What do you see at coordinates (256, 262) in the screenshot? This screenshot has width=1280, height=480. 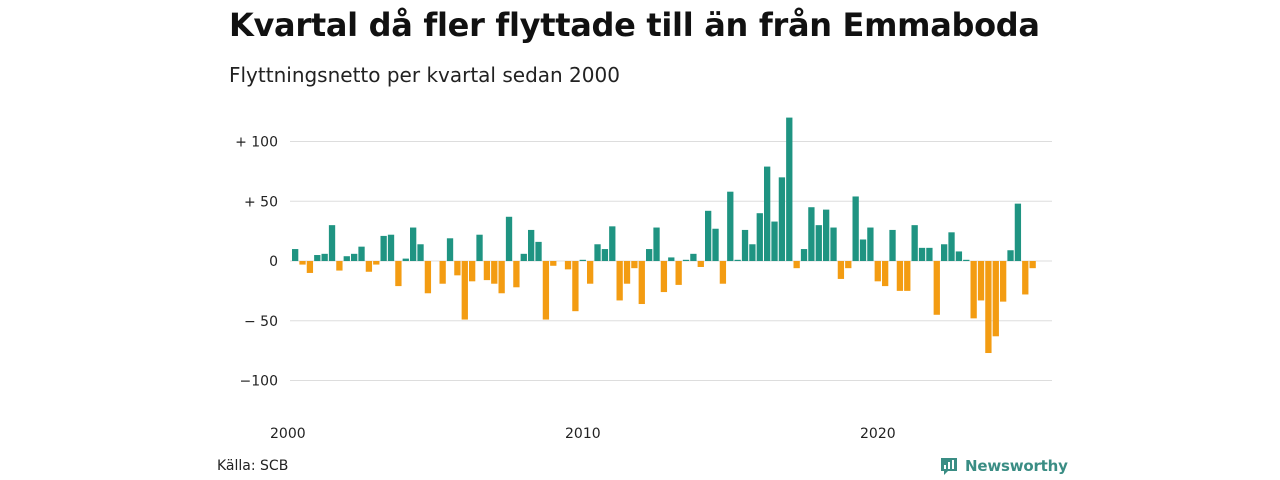 I see `y-axis: + 100 + 50 0 − 50 −100` at bounding box center [256, 262].